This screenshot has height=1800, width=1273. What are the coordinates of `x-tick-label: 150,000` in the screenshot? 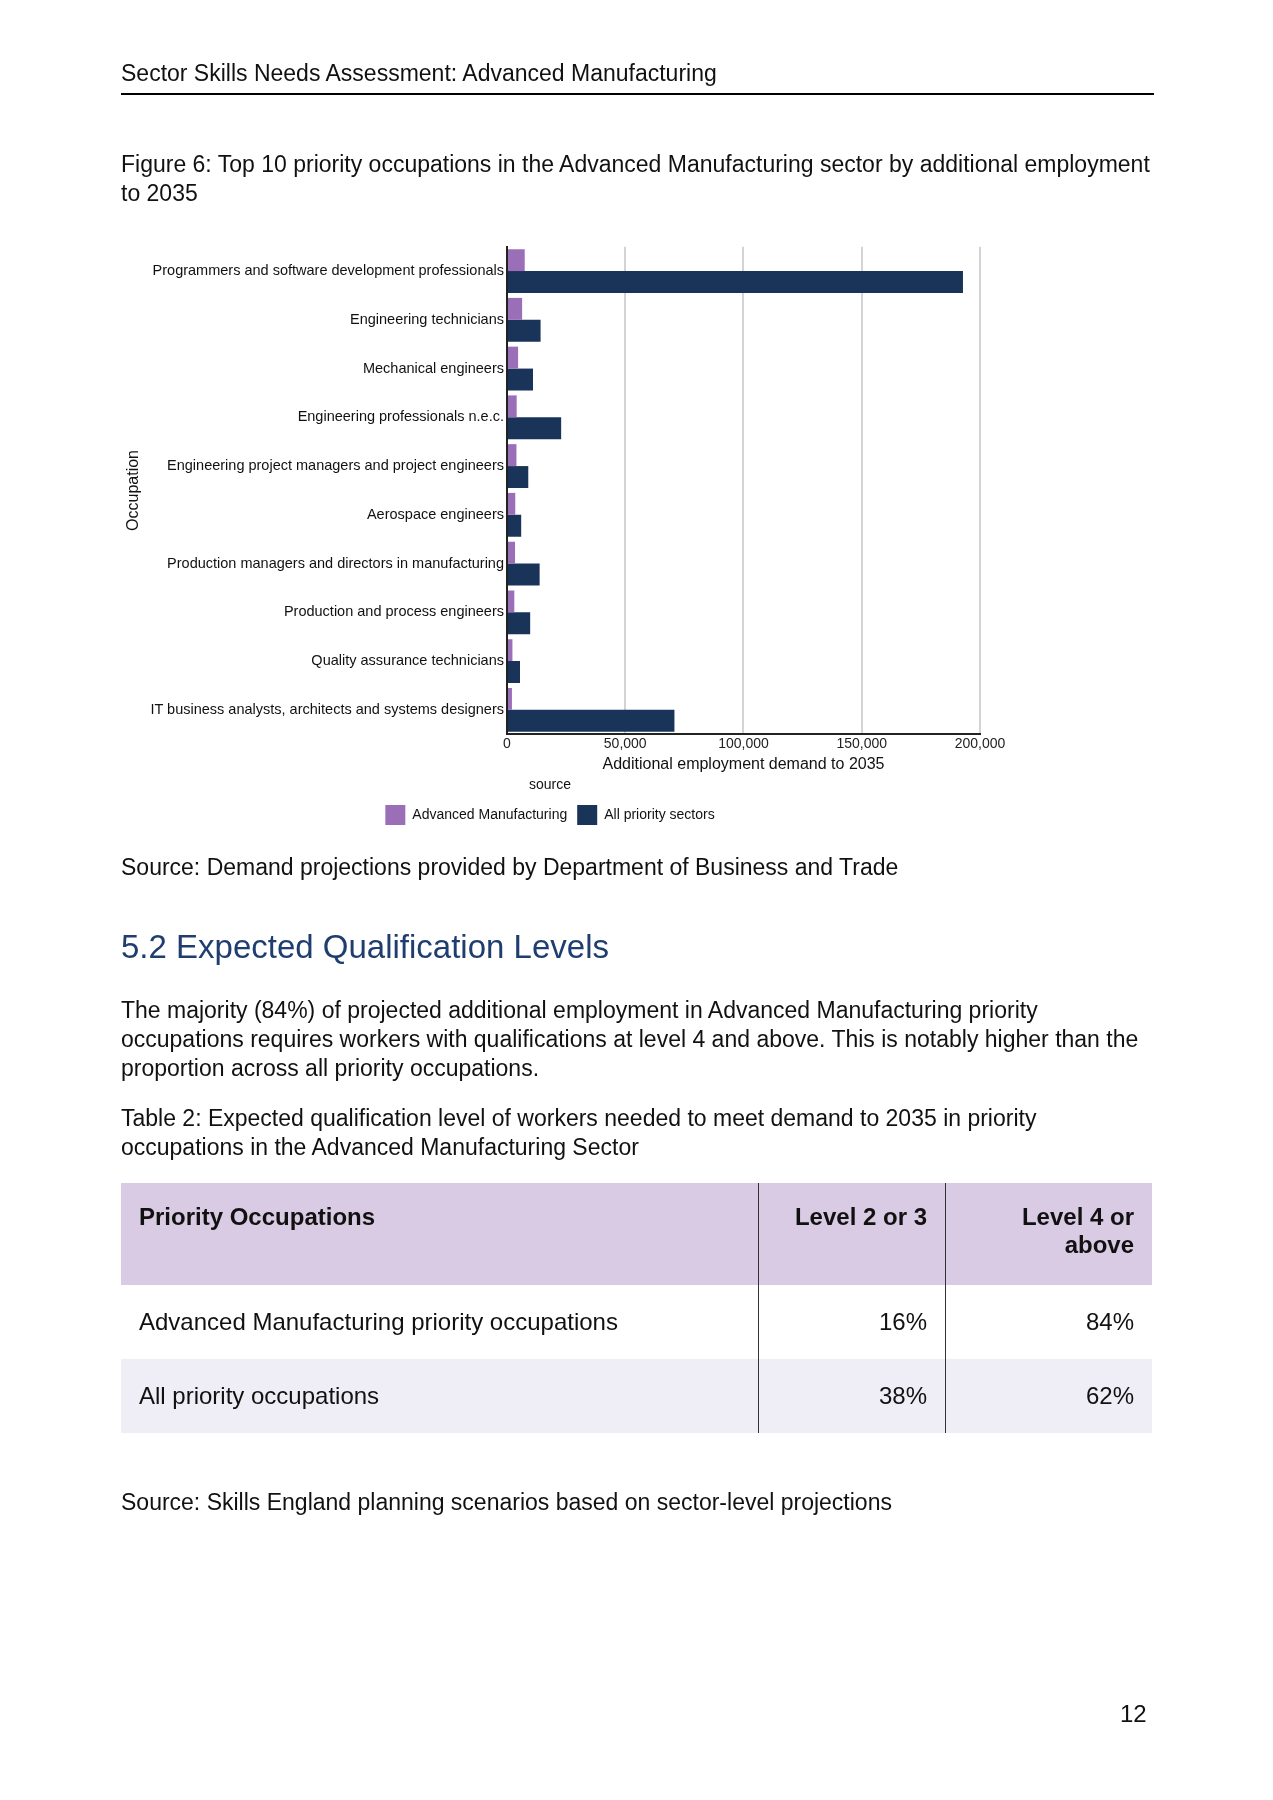 It's located at (862, 743).